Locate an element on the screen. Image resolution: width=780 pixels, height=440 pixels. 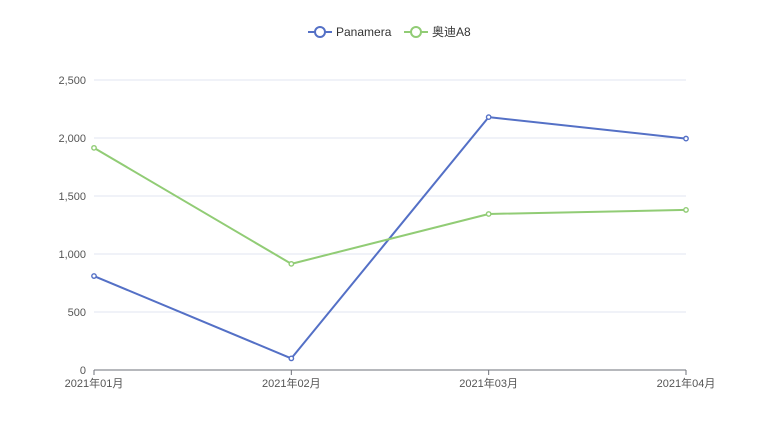
x-tick-label: 2021年01月 is located at coordinates (94, 383).